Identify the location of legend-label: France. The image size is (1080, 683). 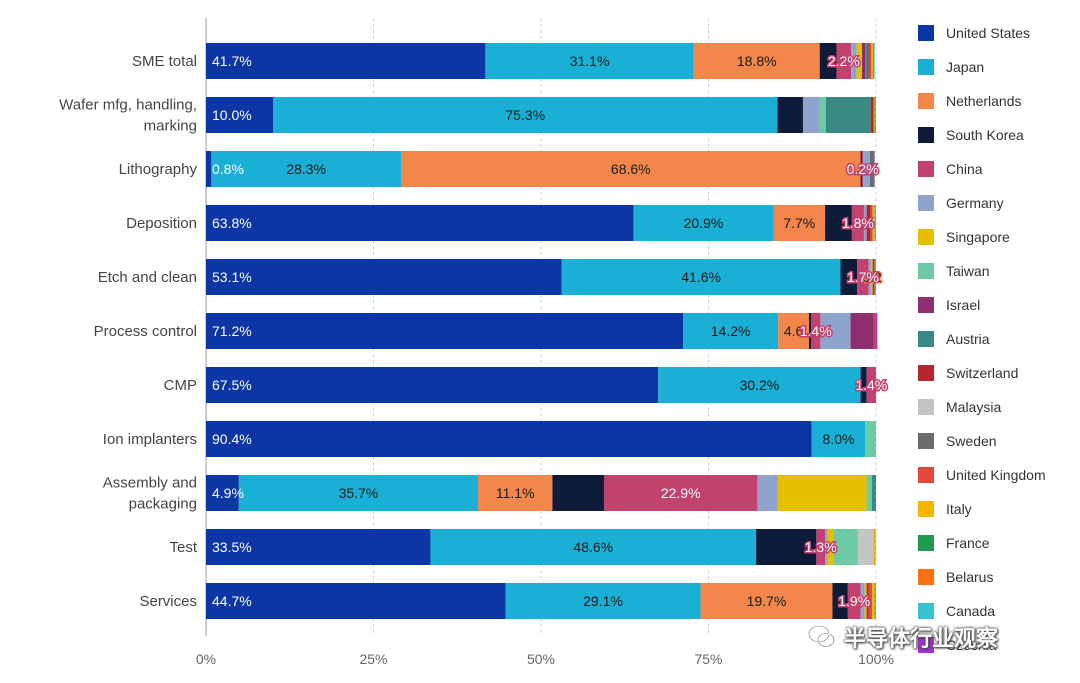
(968, 543).